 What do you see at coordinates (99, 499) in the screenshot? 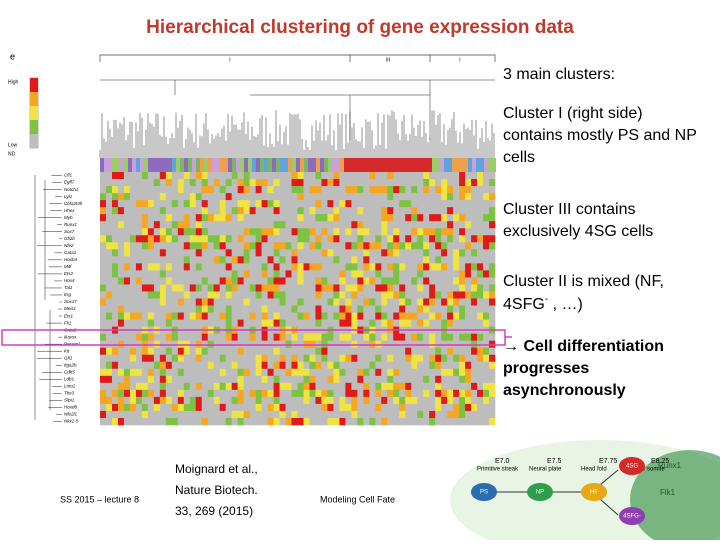
I see `footer-lecture: SS 2015 – lecture 8` at bounding box center [99, 499].